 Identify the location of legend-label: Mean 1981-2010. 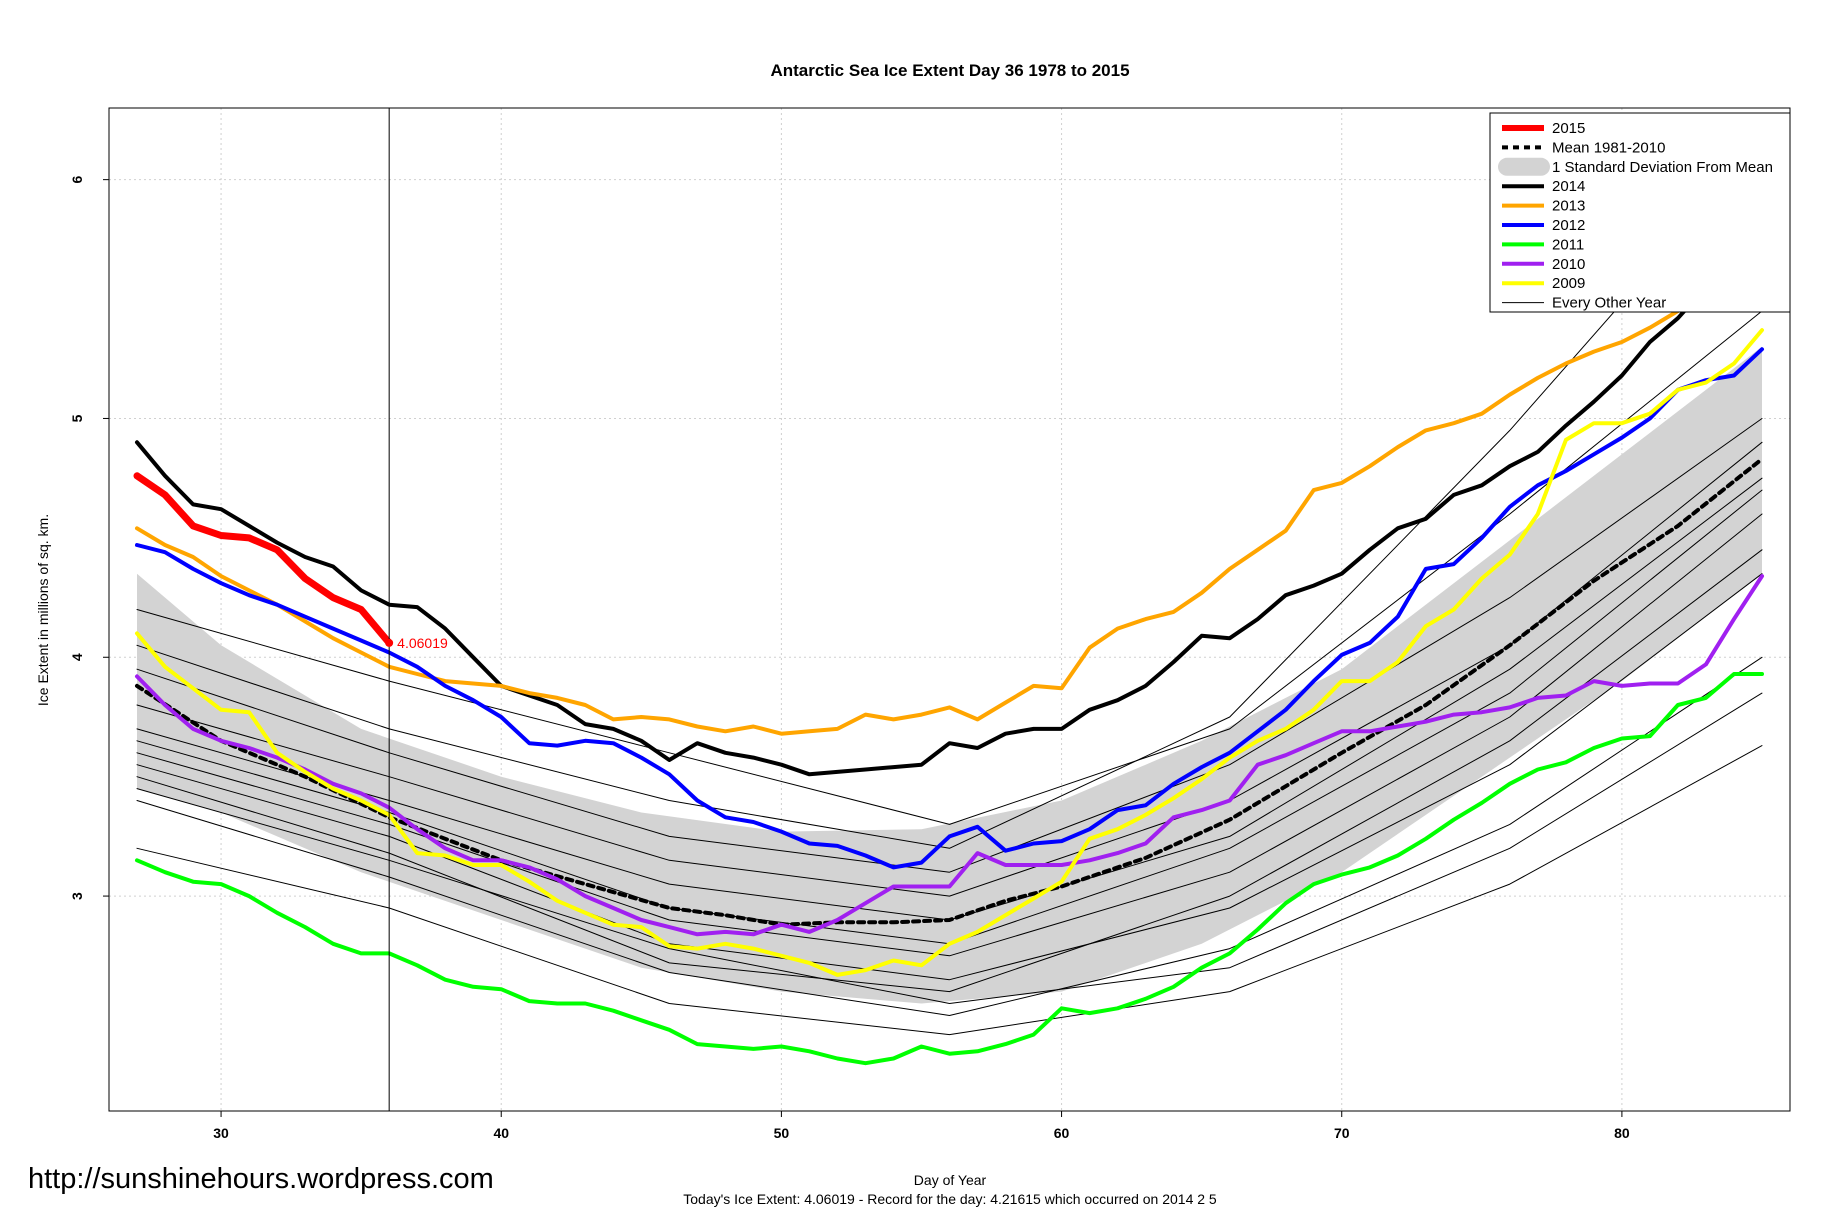
(1608, 147).